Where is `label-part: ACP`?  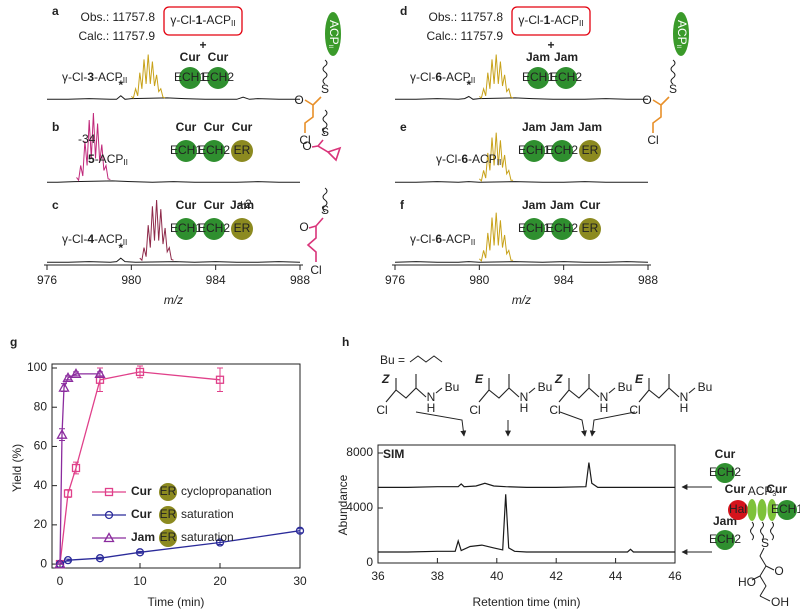
label-part: ACP is located at coordinates (682, 32).